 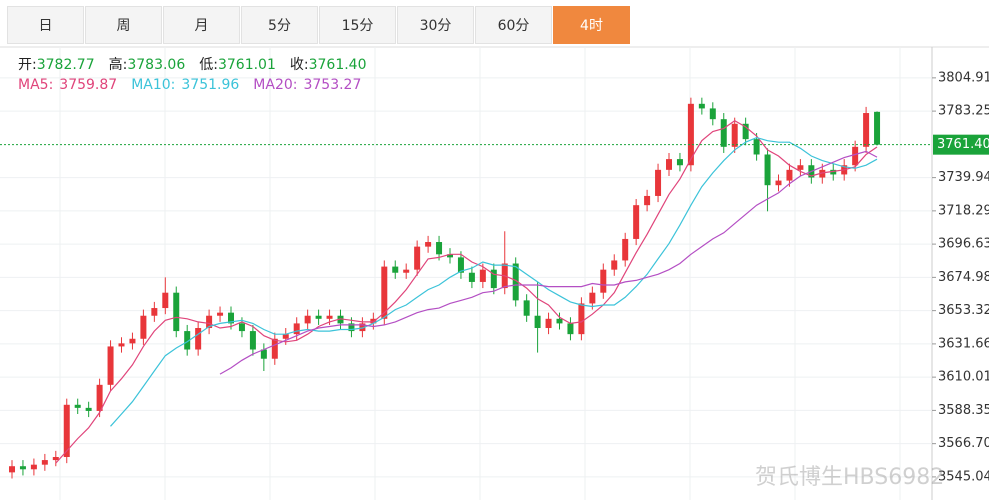 What do you see at coordinates (201, 25) in the screenshot?
I see `tab: 月` at bounding box center [201, 25].